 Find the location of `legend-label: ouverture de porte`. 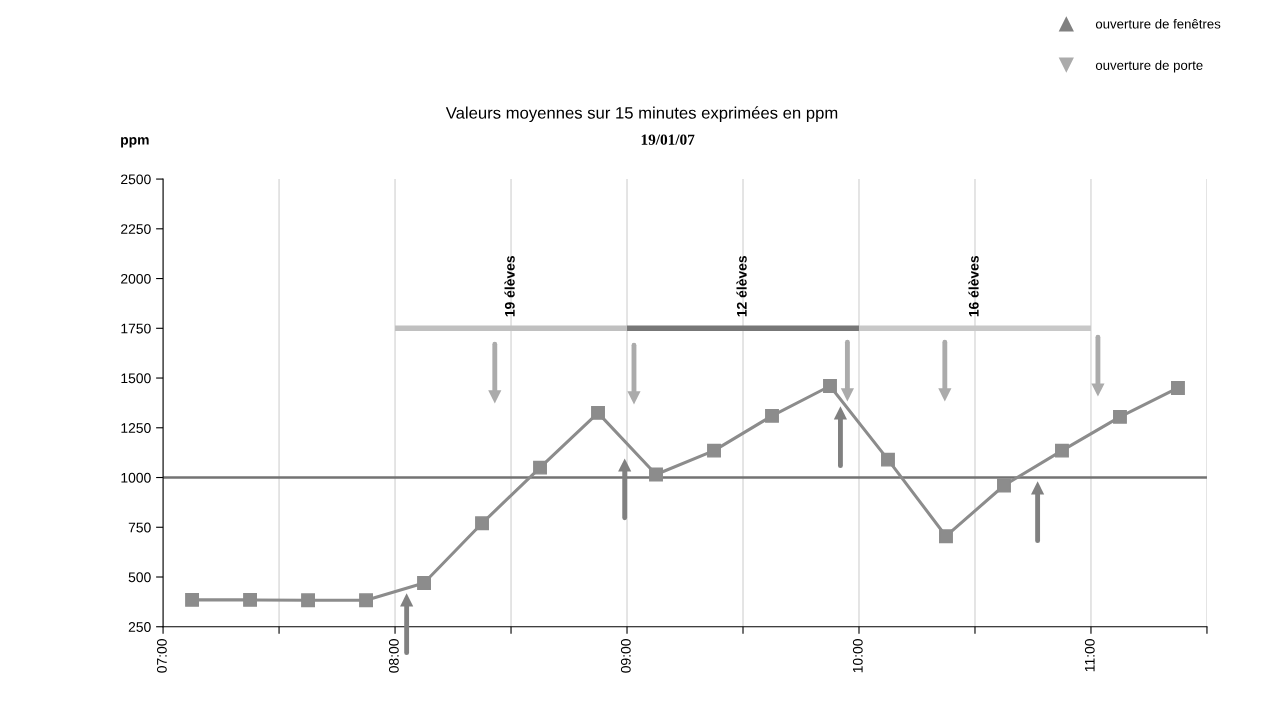

legend-label: ouverture de porte is located at coordinates (1149, 66).